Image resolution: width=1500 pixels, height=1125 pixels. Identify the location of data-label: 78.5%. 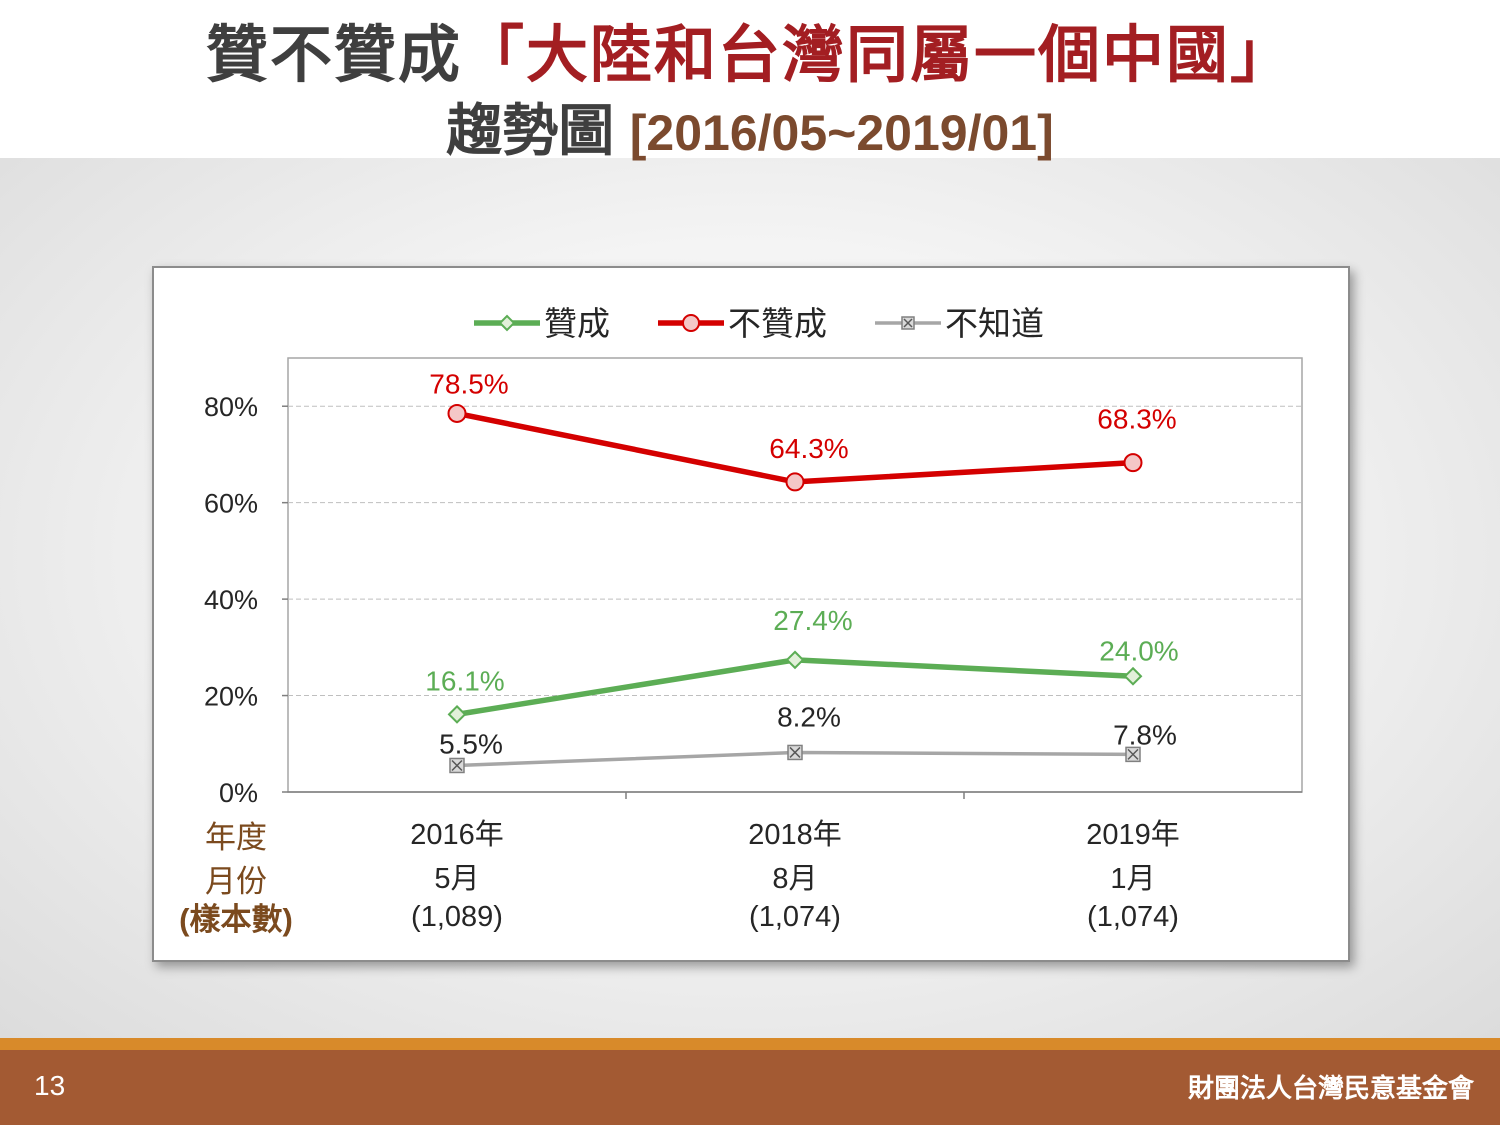
(468, 383).